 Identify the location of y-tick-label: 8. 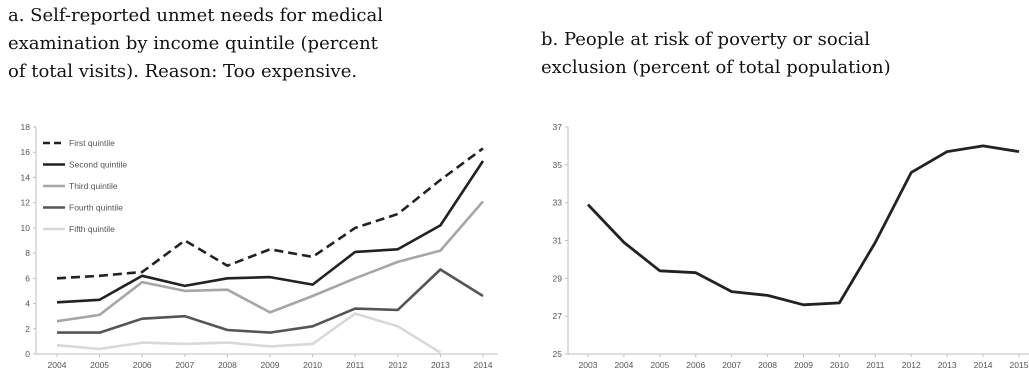
(27, 253).